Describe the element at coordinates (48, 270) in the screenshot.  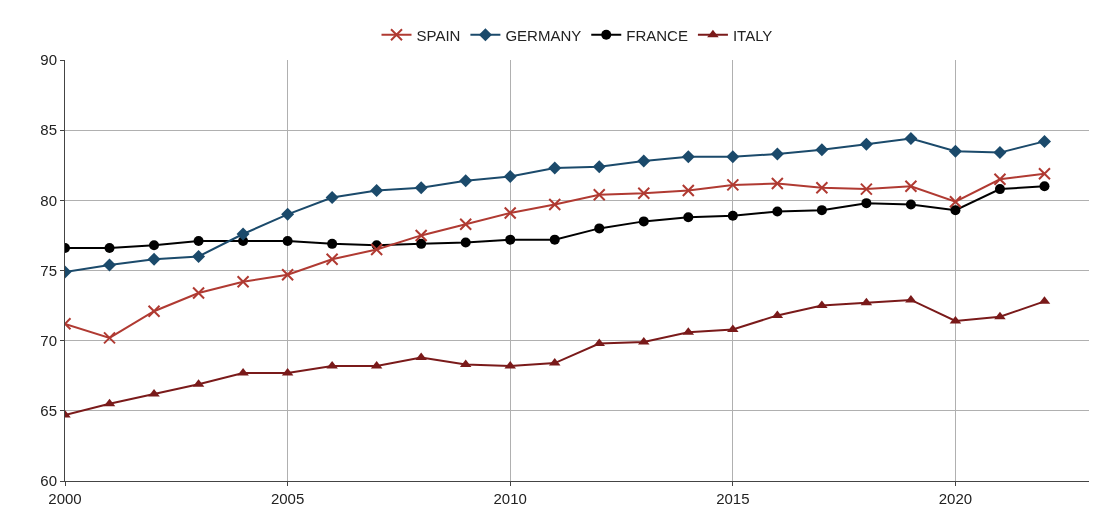
I see `y-tick-label: 75` at that location.